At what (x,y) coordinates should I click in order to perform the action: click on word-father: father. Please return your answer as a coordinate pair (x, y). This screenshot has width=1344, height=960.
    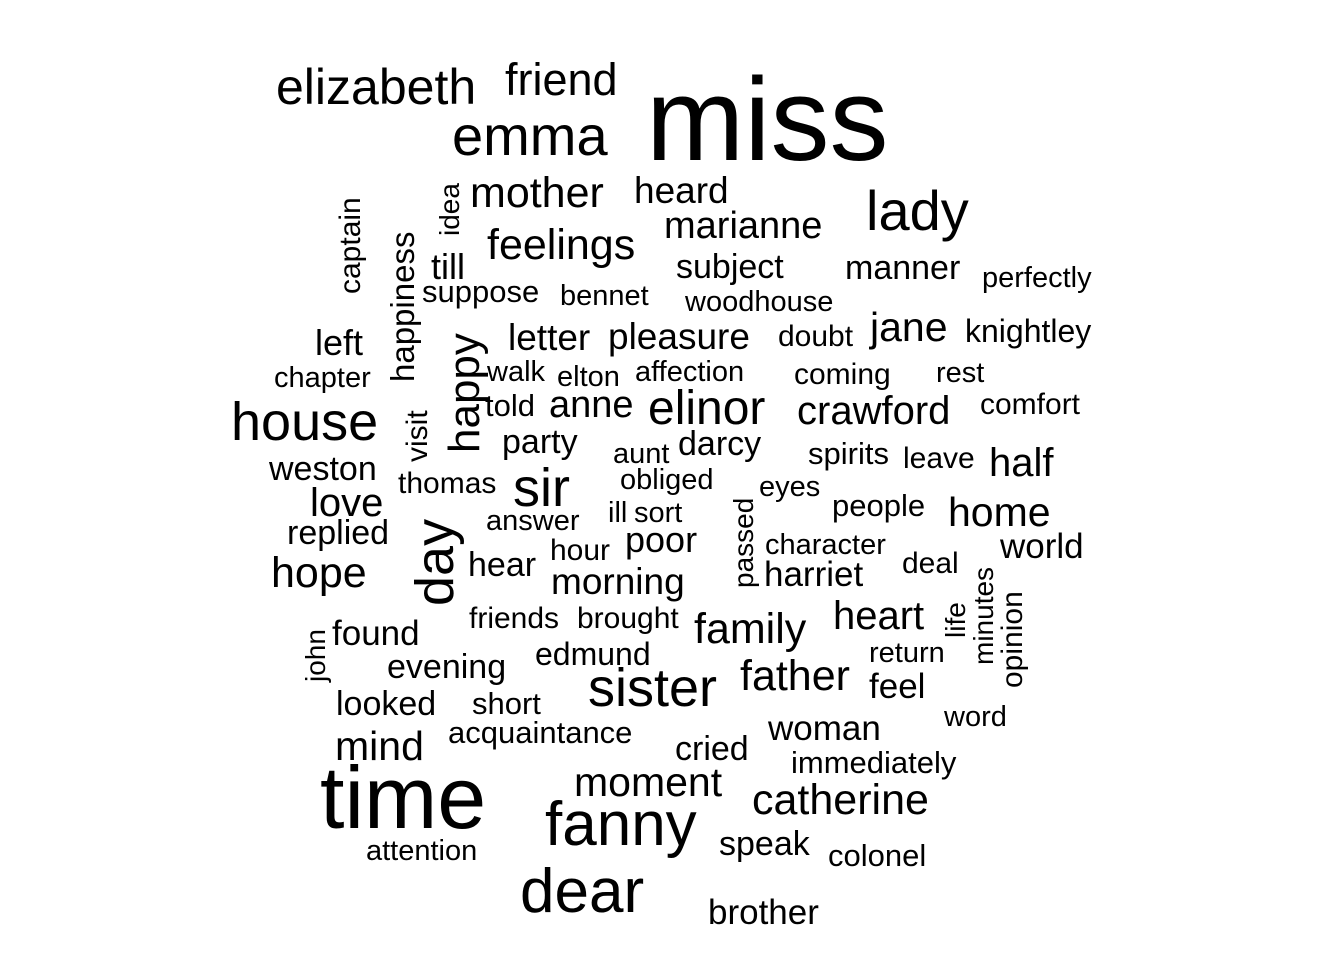
    Looking at the image, I should click on (795, 676).